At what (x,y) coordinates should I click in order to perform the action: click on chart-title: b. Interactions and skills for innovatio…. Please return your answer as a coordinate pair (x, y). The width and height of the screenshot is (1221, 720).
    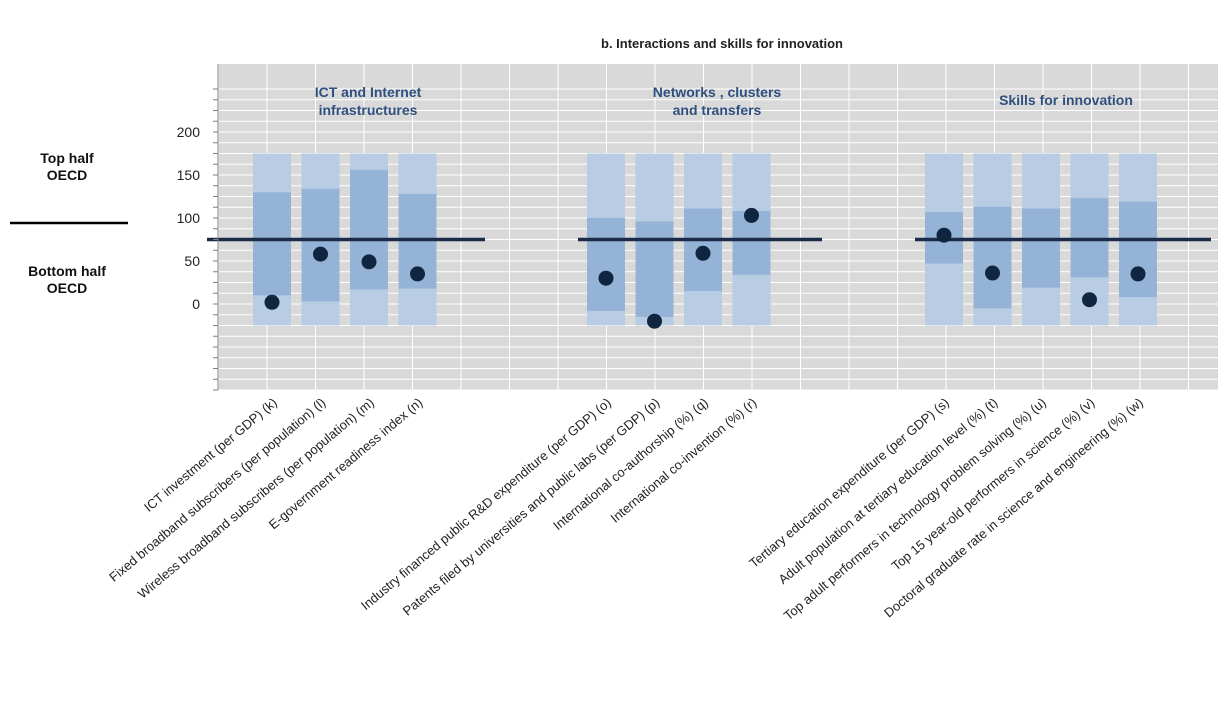
    Looking at the image, I should click on (722, 43).